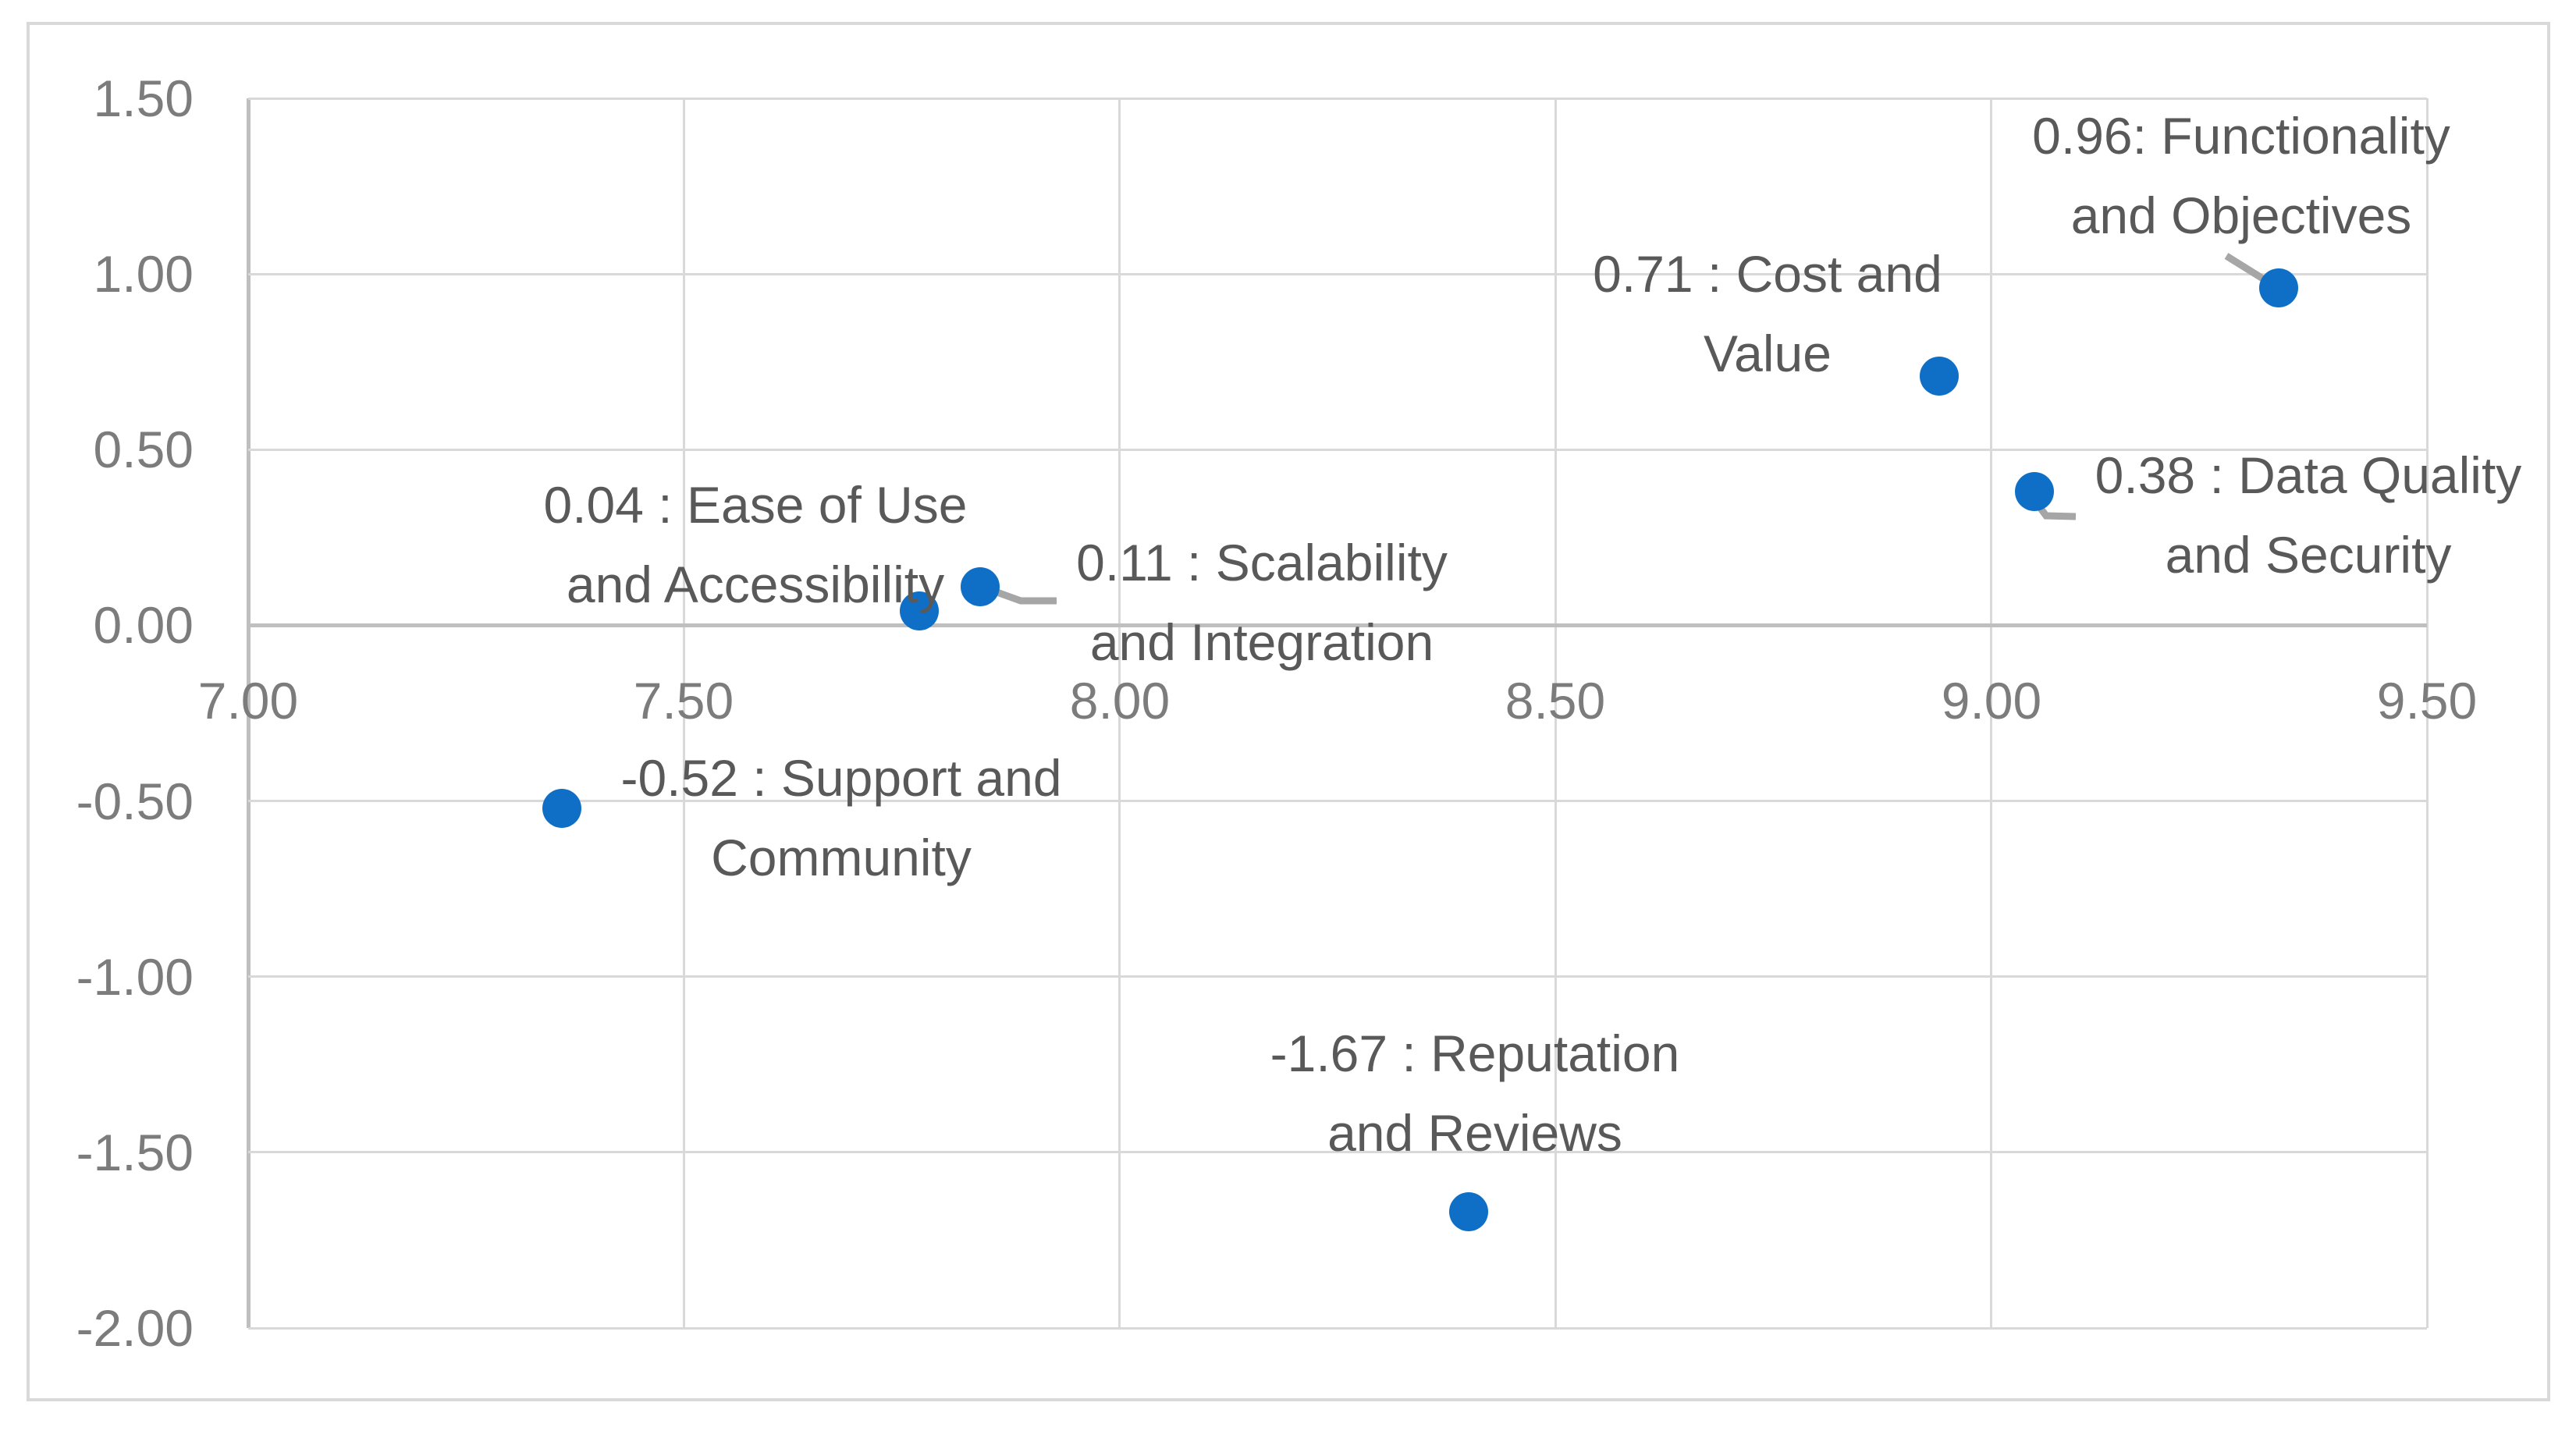 The image size is (2576, 1431). Describe the element at coordinates (1262, 602) in the screenshot. I see `data-point-label: 0.11 : Scalability and Integration` at that location.